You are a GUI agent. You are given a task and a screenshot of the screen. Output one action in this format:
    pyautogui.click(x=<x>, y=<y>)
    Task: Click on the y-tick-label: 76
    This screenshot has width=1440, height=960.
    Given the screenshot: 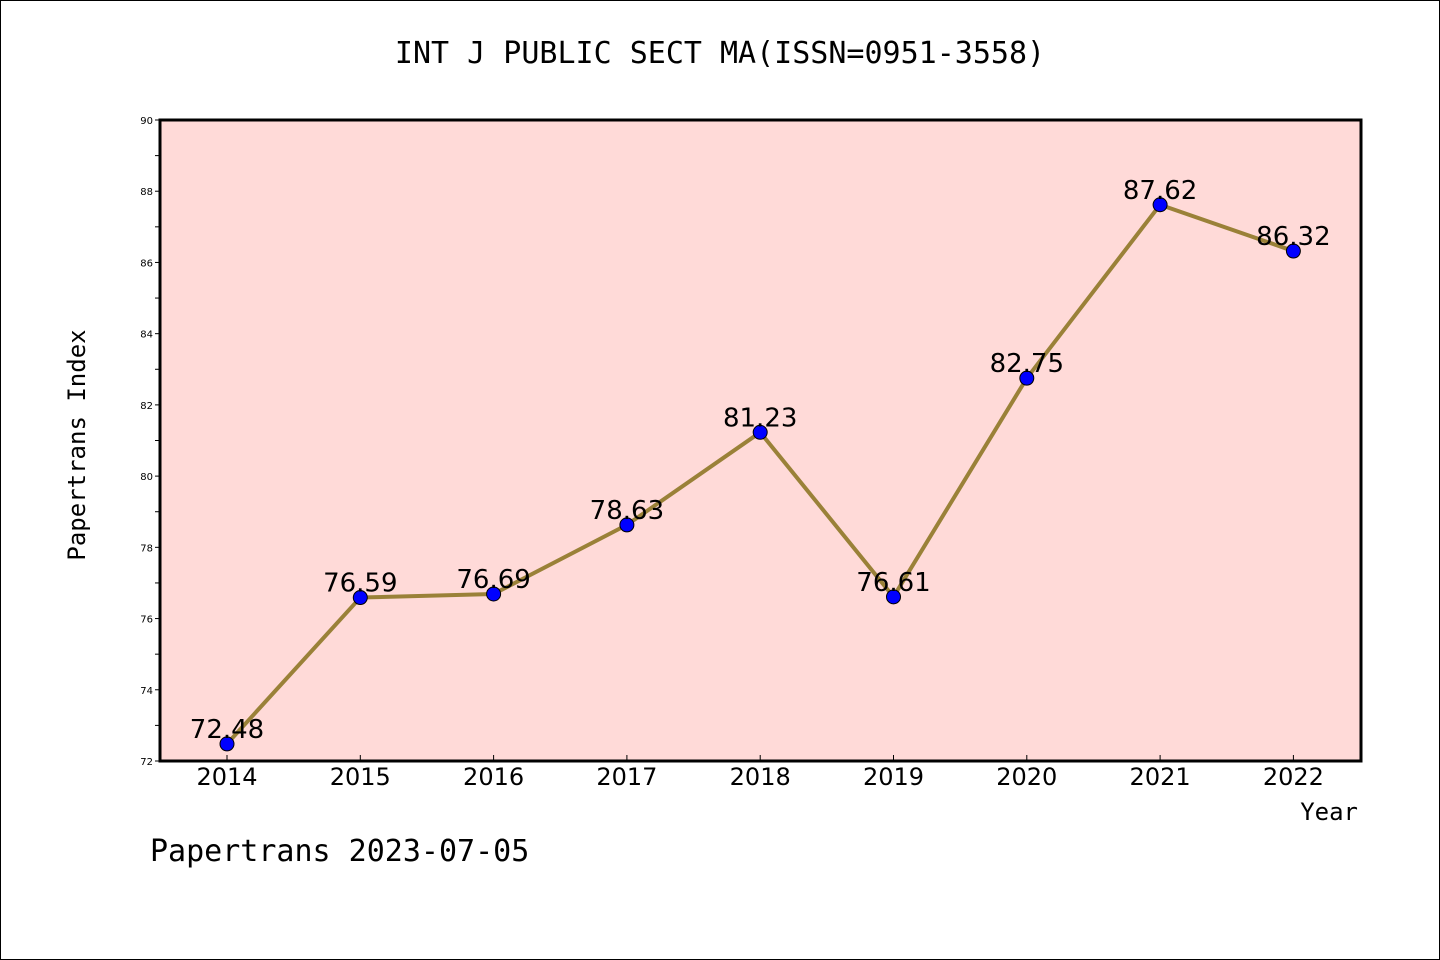 What is the action you would take?
    pyautogui.click(x=146, y=620)
    